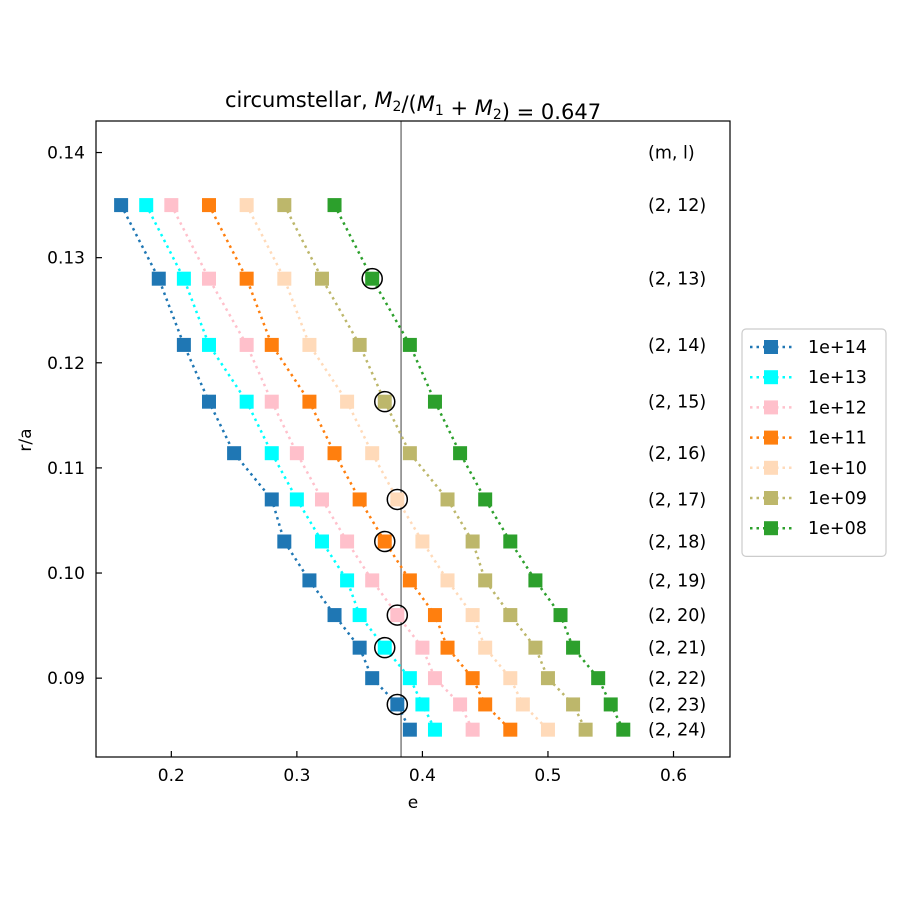 This screenshot has width=900, height=900. What do you see at coordinates (837, 469) in the screenshot?
I see `legend-label: 1e+10` at bounding box center [837, 469].